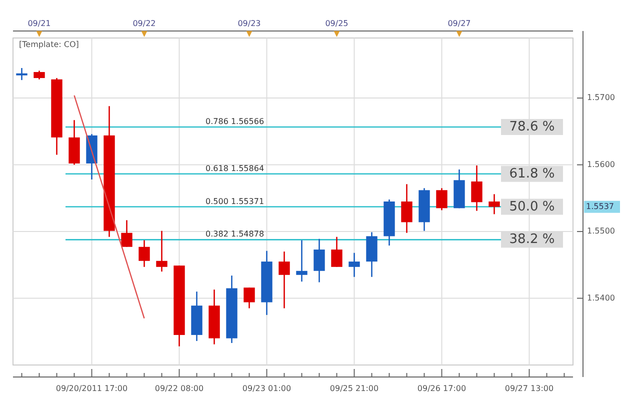 The image size is (640, 398). Describe the element at coordinates (144, 23) in the screenshot. I see `text: 09/22` at that location.